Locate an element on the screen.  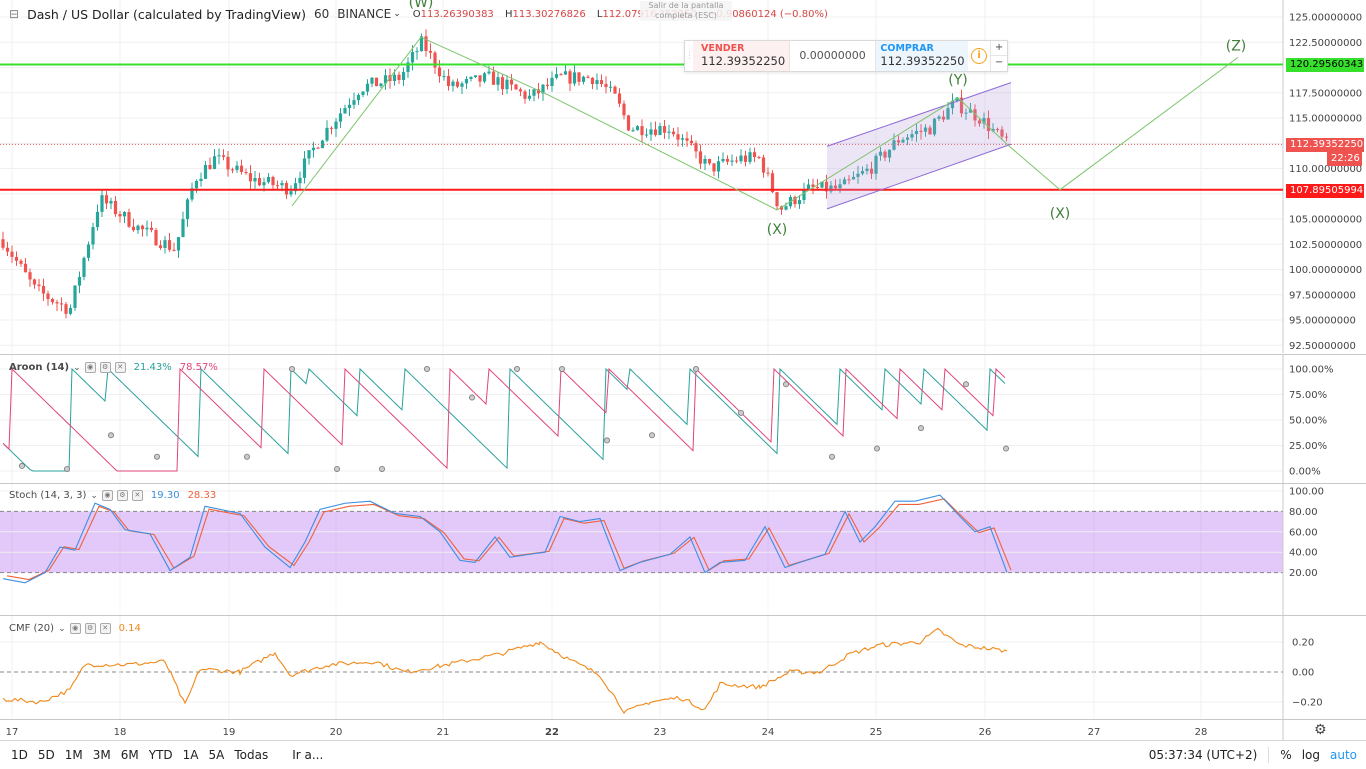
buy-price: 112.39352250 is located at coordinates (922, 61).